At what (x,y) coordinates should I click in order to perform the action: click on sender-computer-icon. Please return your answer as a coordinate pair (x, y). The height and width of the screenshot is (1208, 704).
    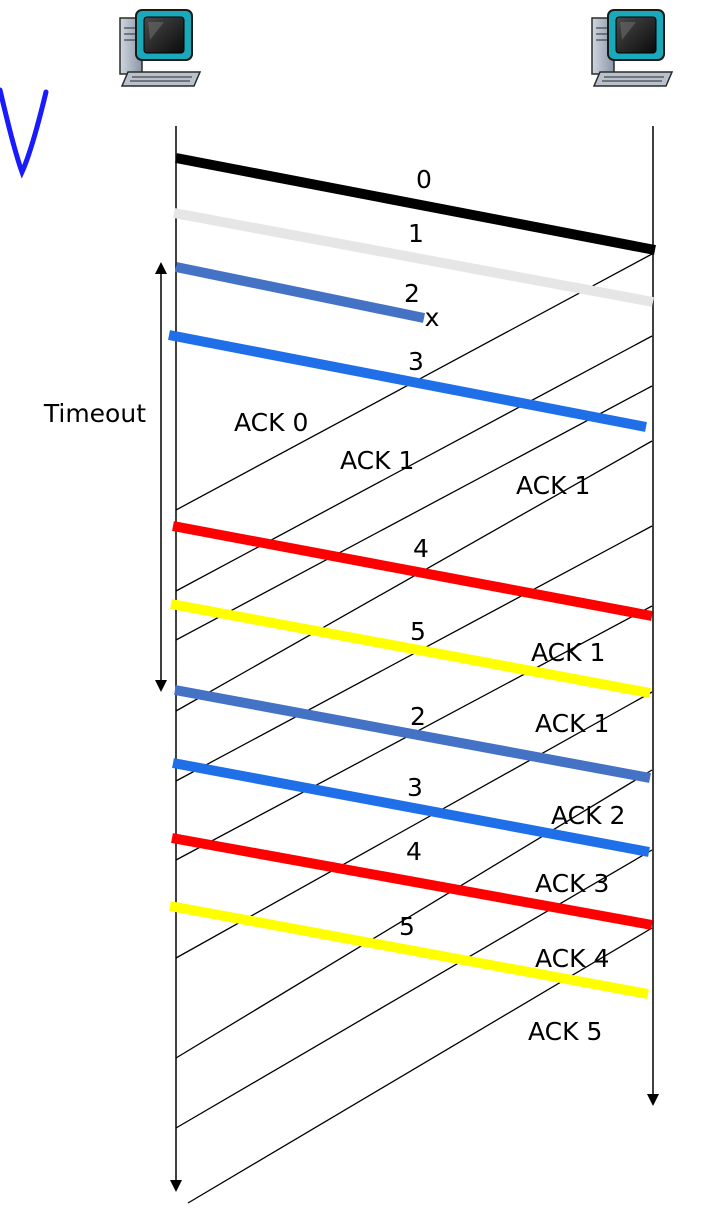
    Looking at the image, I should click on (160, 48).